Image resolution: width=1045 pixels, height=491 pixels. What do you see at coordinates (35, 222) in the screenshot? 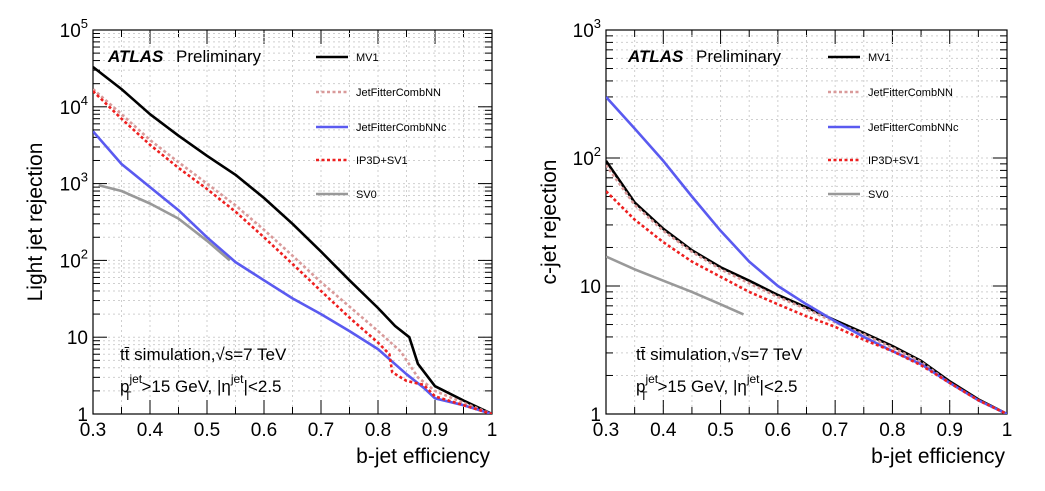
I see `y-axis-title: Light jet rejection` at bounding box center [35, 222].